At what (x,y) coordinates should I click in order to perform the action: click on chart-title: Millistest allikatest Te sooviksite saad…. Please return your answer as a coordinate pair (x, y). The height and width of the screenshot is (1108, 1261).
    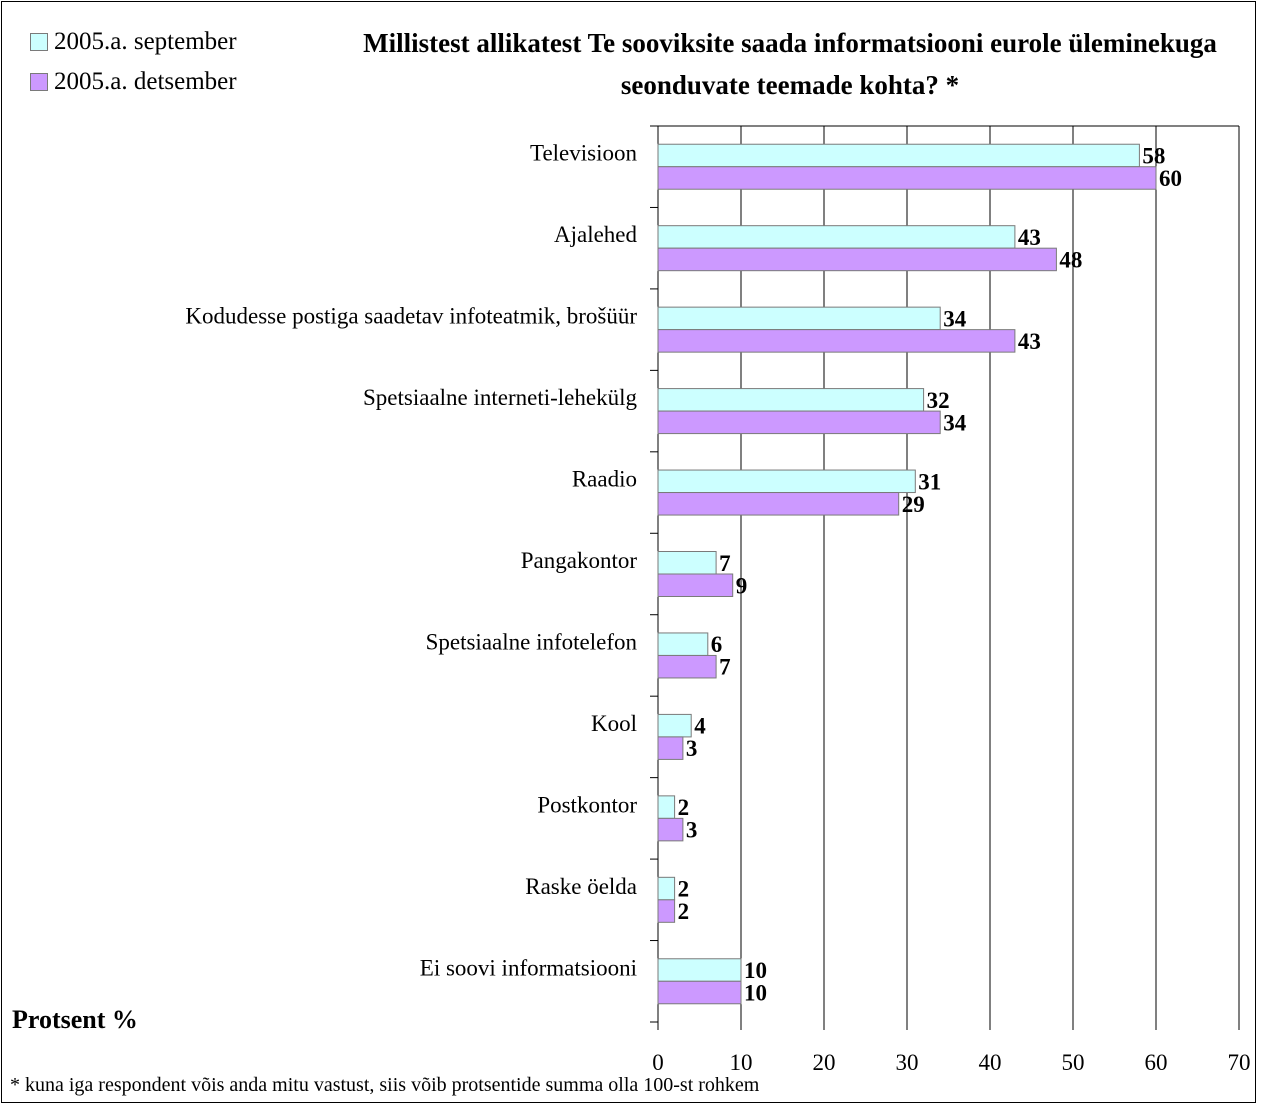
    Looking at the image, I should click on (790, 64).